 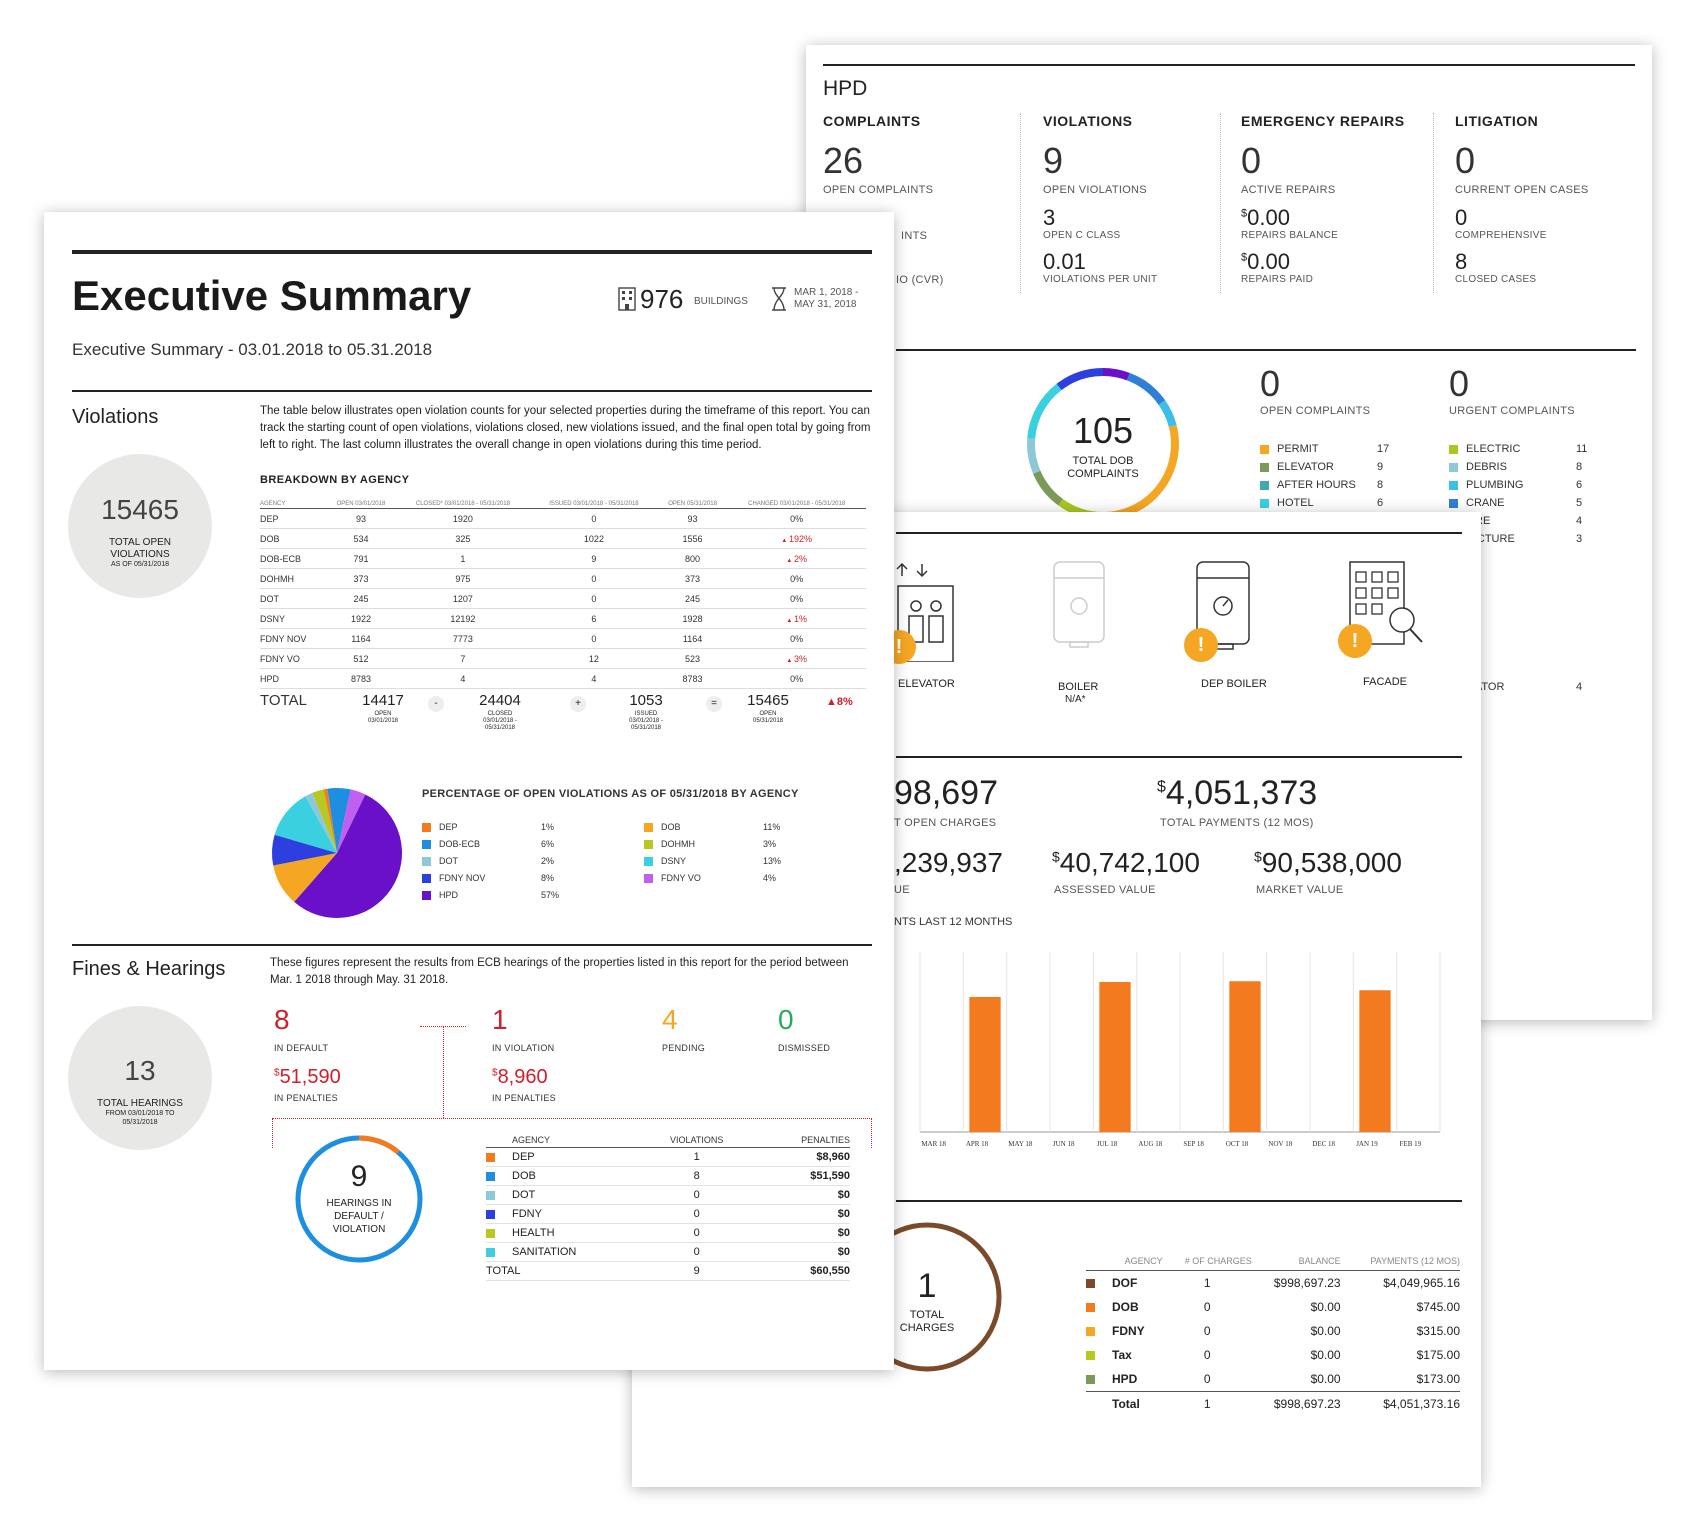 What do you see at coordinates (1497, 121) in the screenshot?
I see `litigation-header: LITIGATION` at bounding box center [1497, 121].